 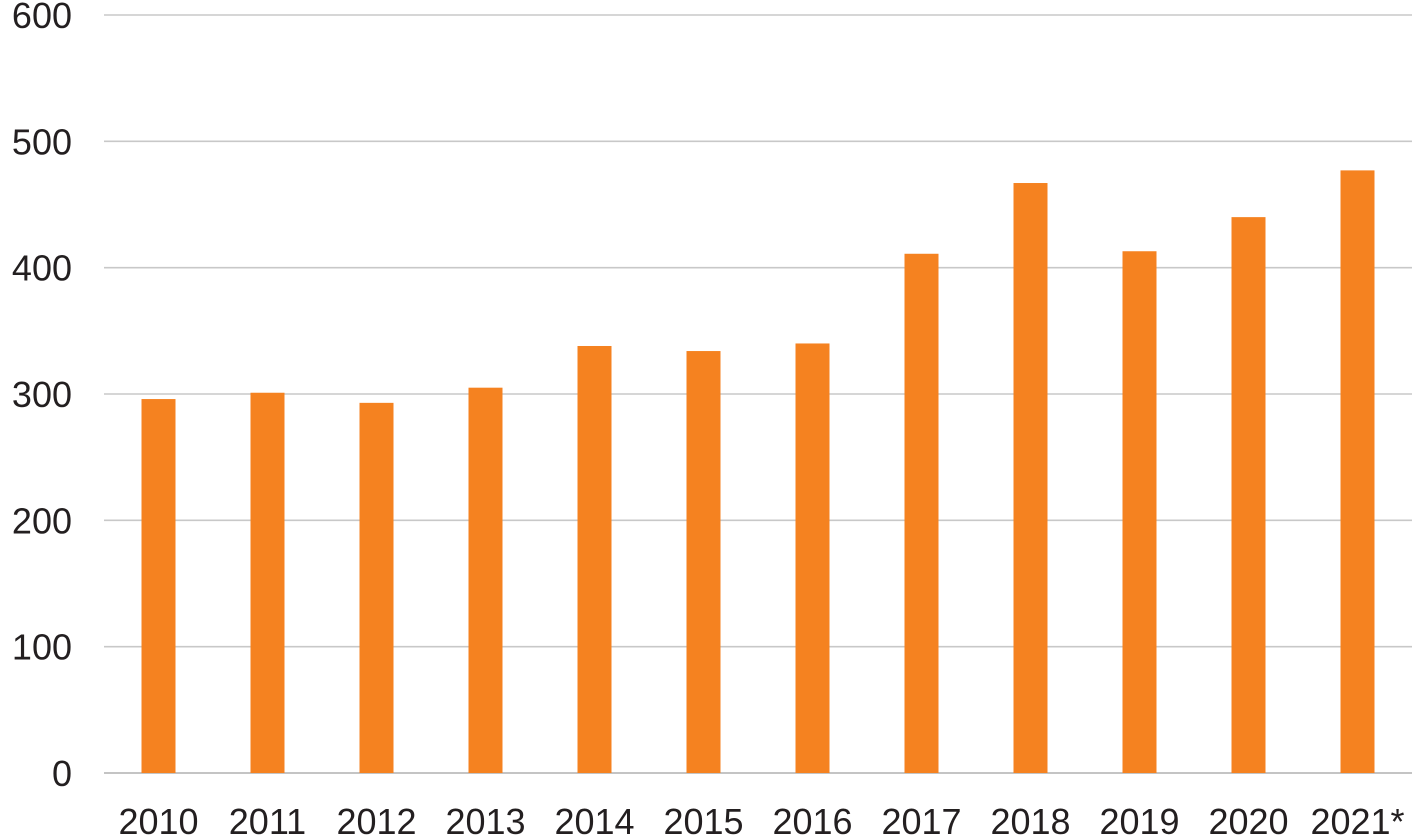 What do you see at coordinates (42, 18) in the screenshot?
I see `y-tick-label: 600` at bounding box center [42, 18].